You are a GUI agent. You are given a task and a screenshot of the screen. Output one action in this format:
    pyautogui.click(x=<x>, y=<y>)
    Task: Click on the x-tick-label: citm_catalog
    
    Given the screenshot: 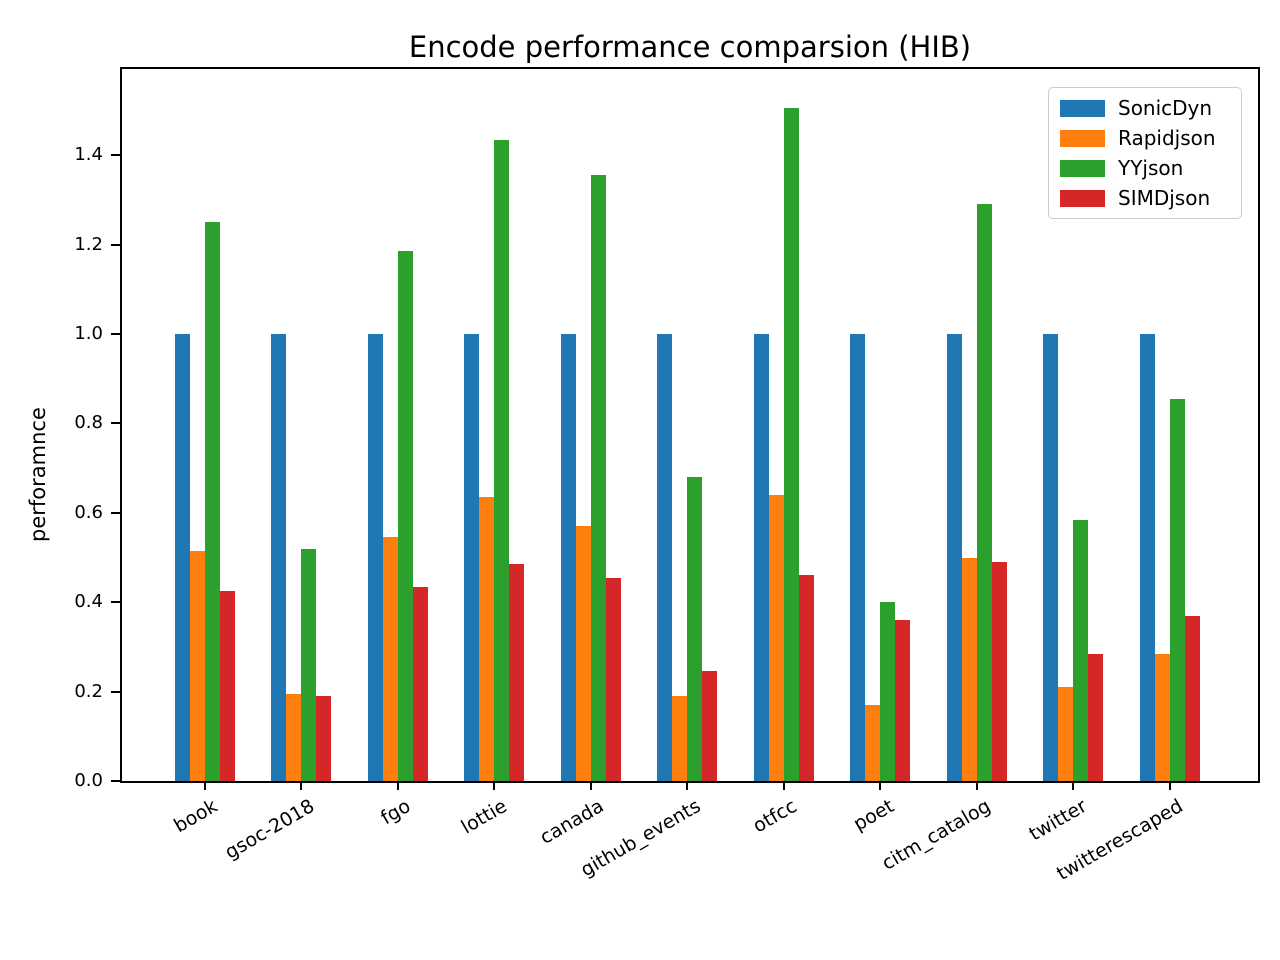 What is the action you would take?
    pyautogui.click(x=935, y=835)
    